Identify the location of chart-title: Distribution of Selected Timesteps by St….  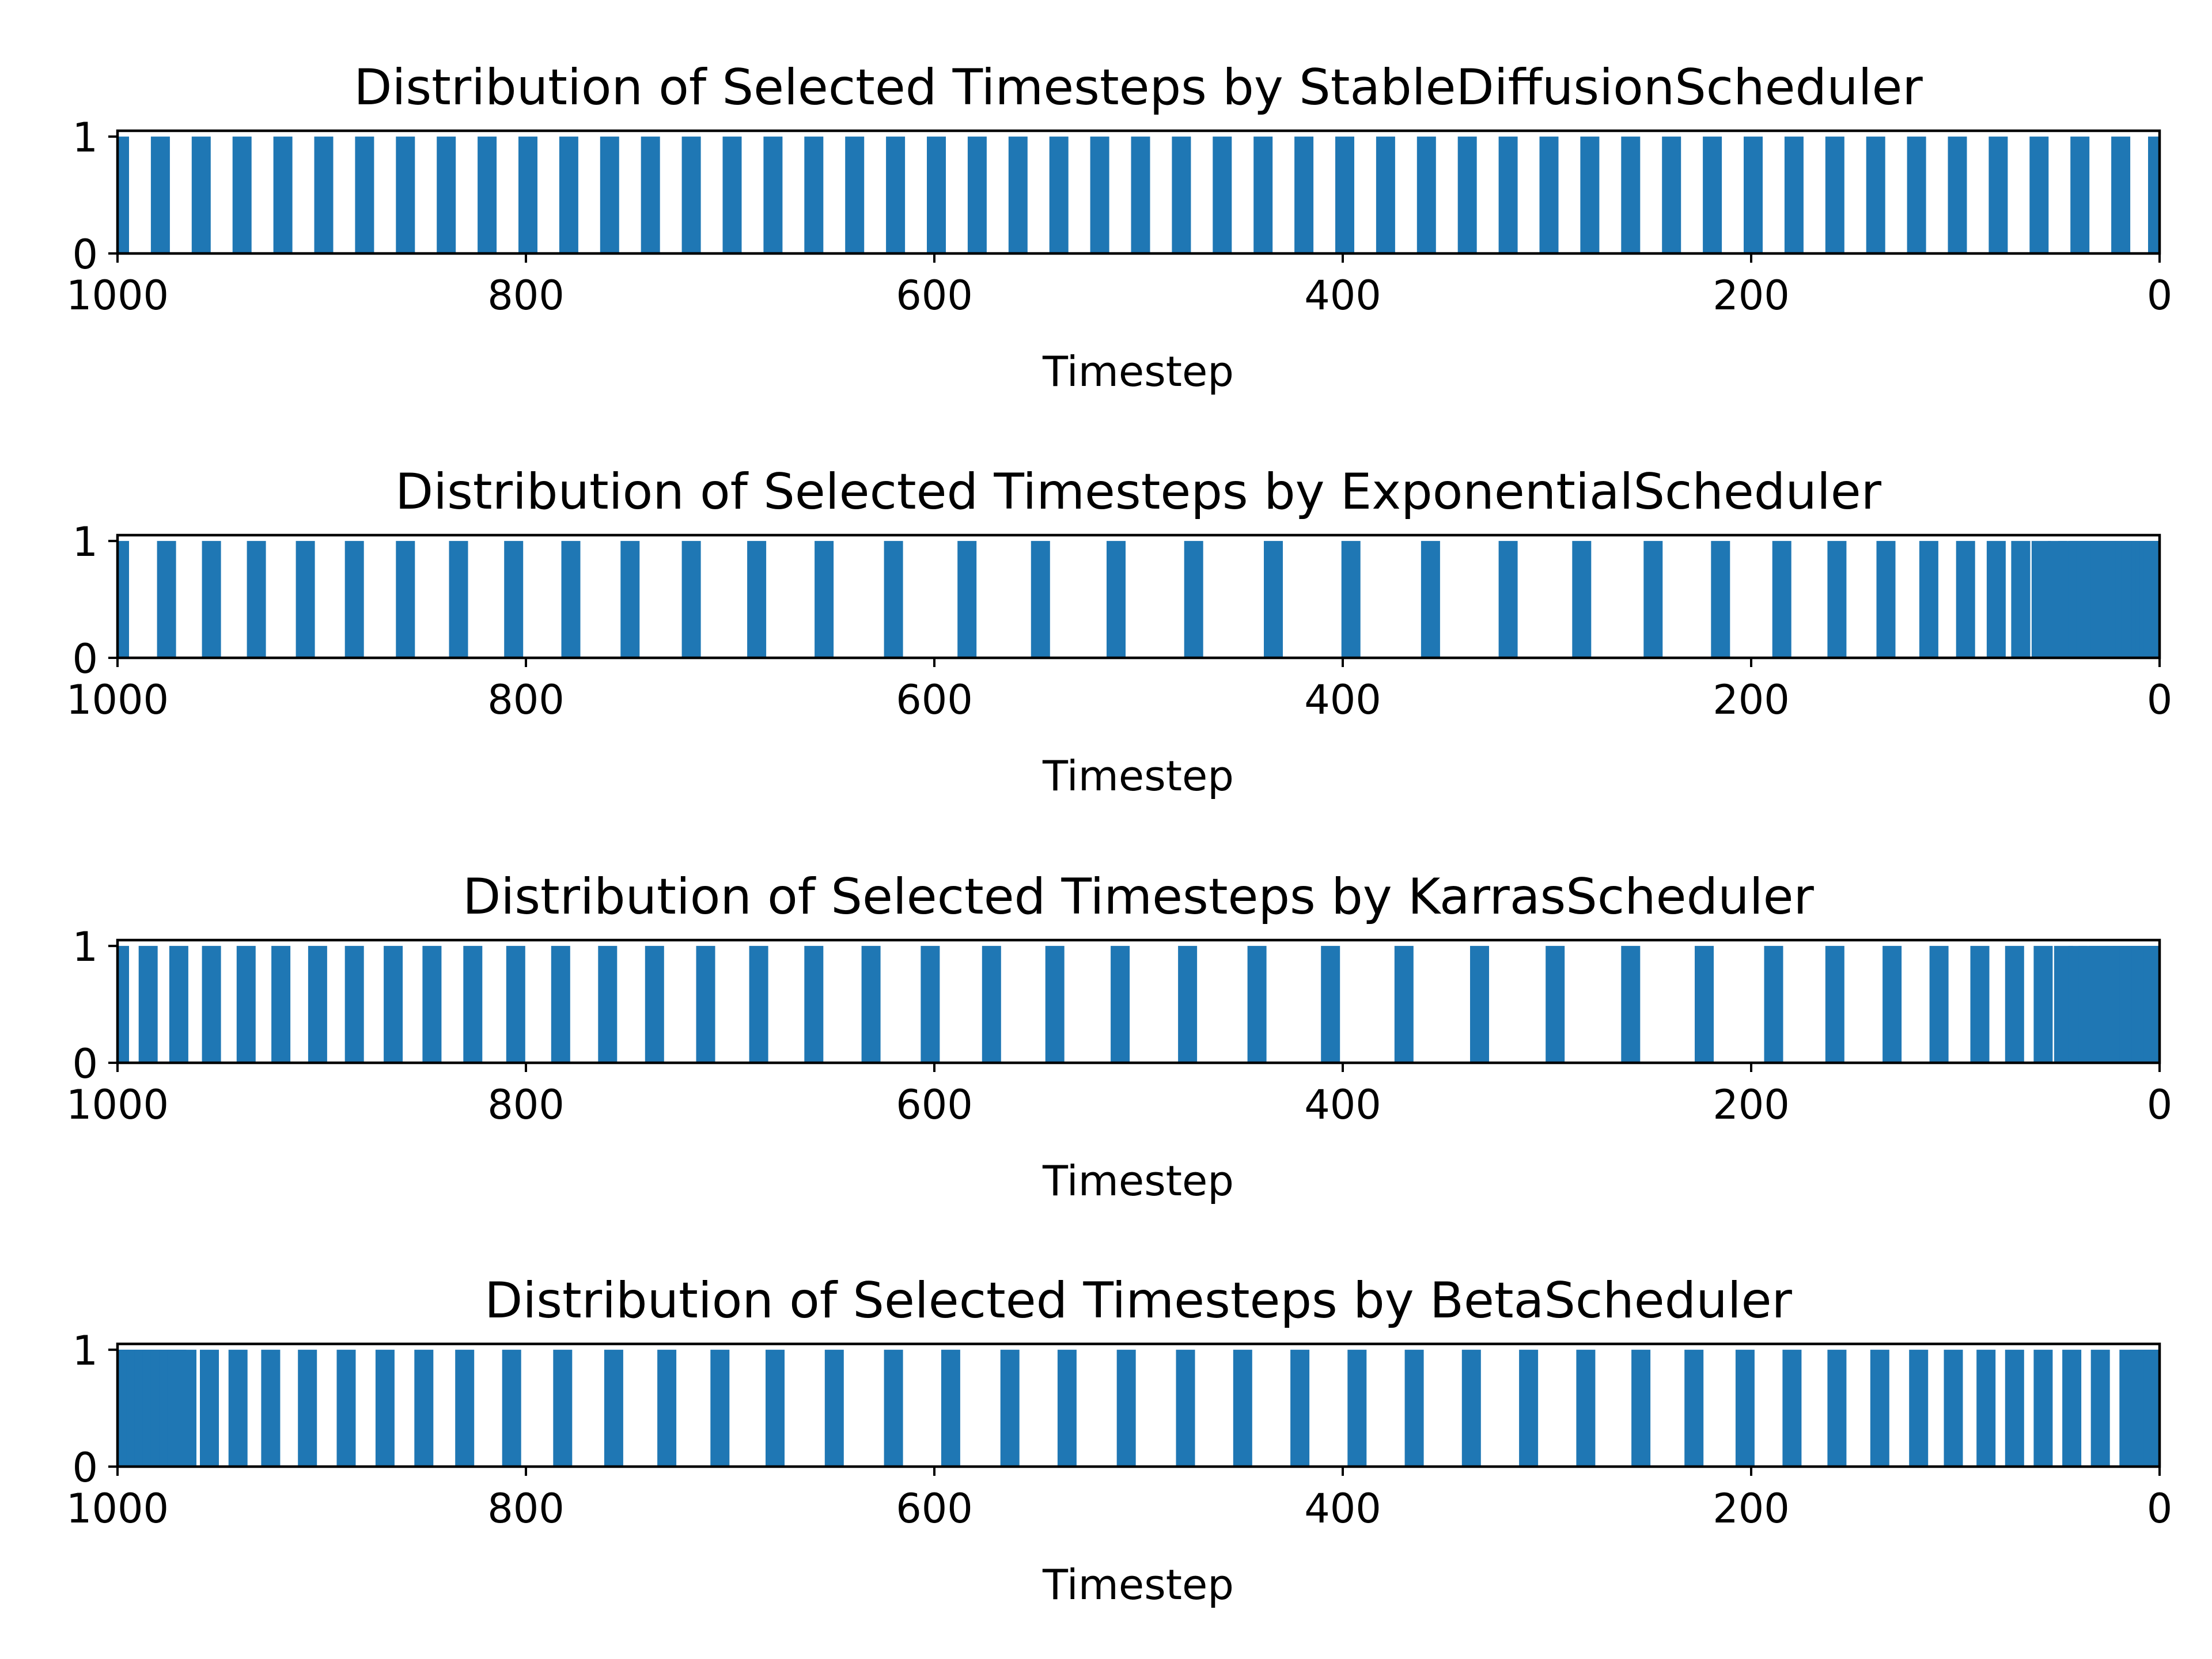
(1138, 87).